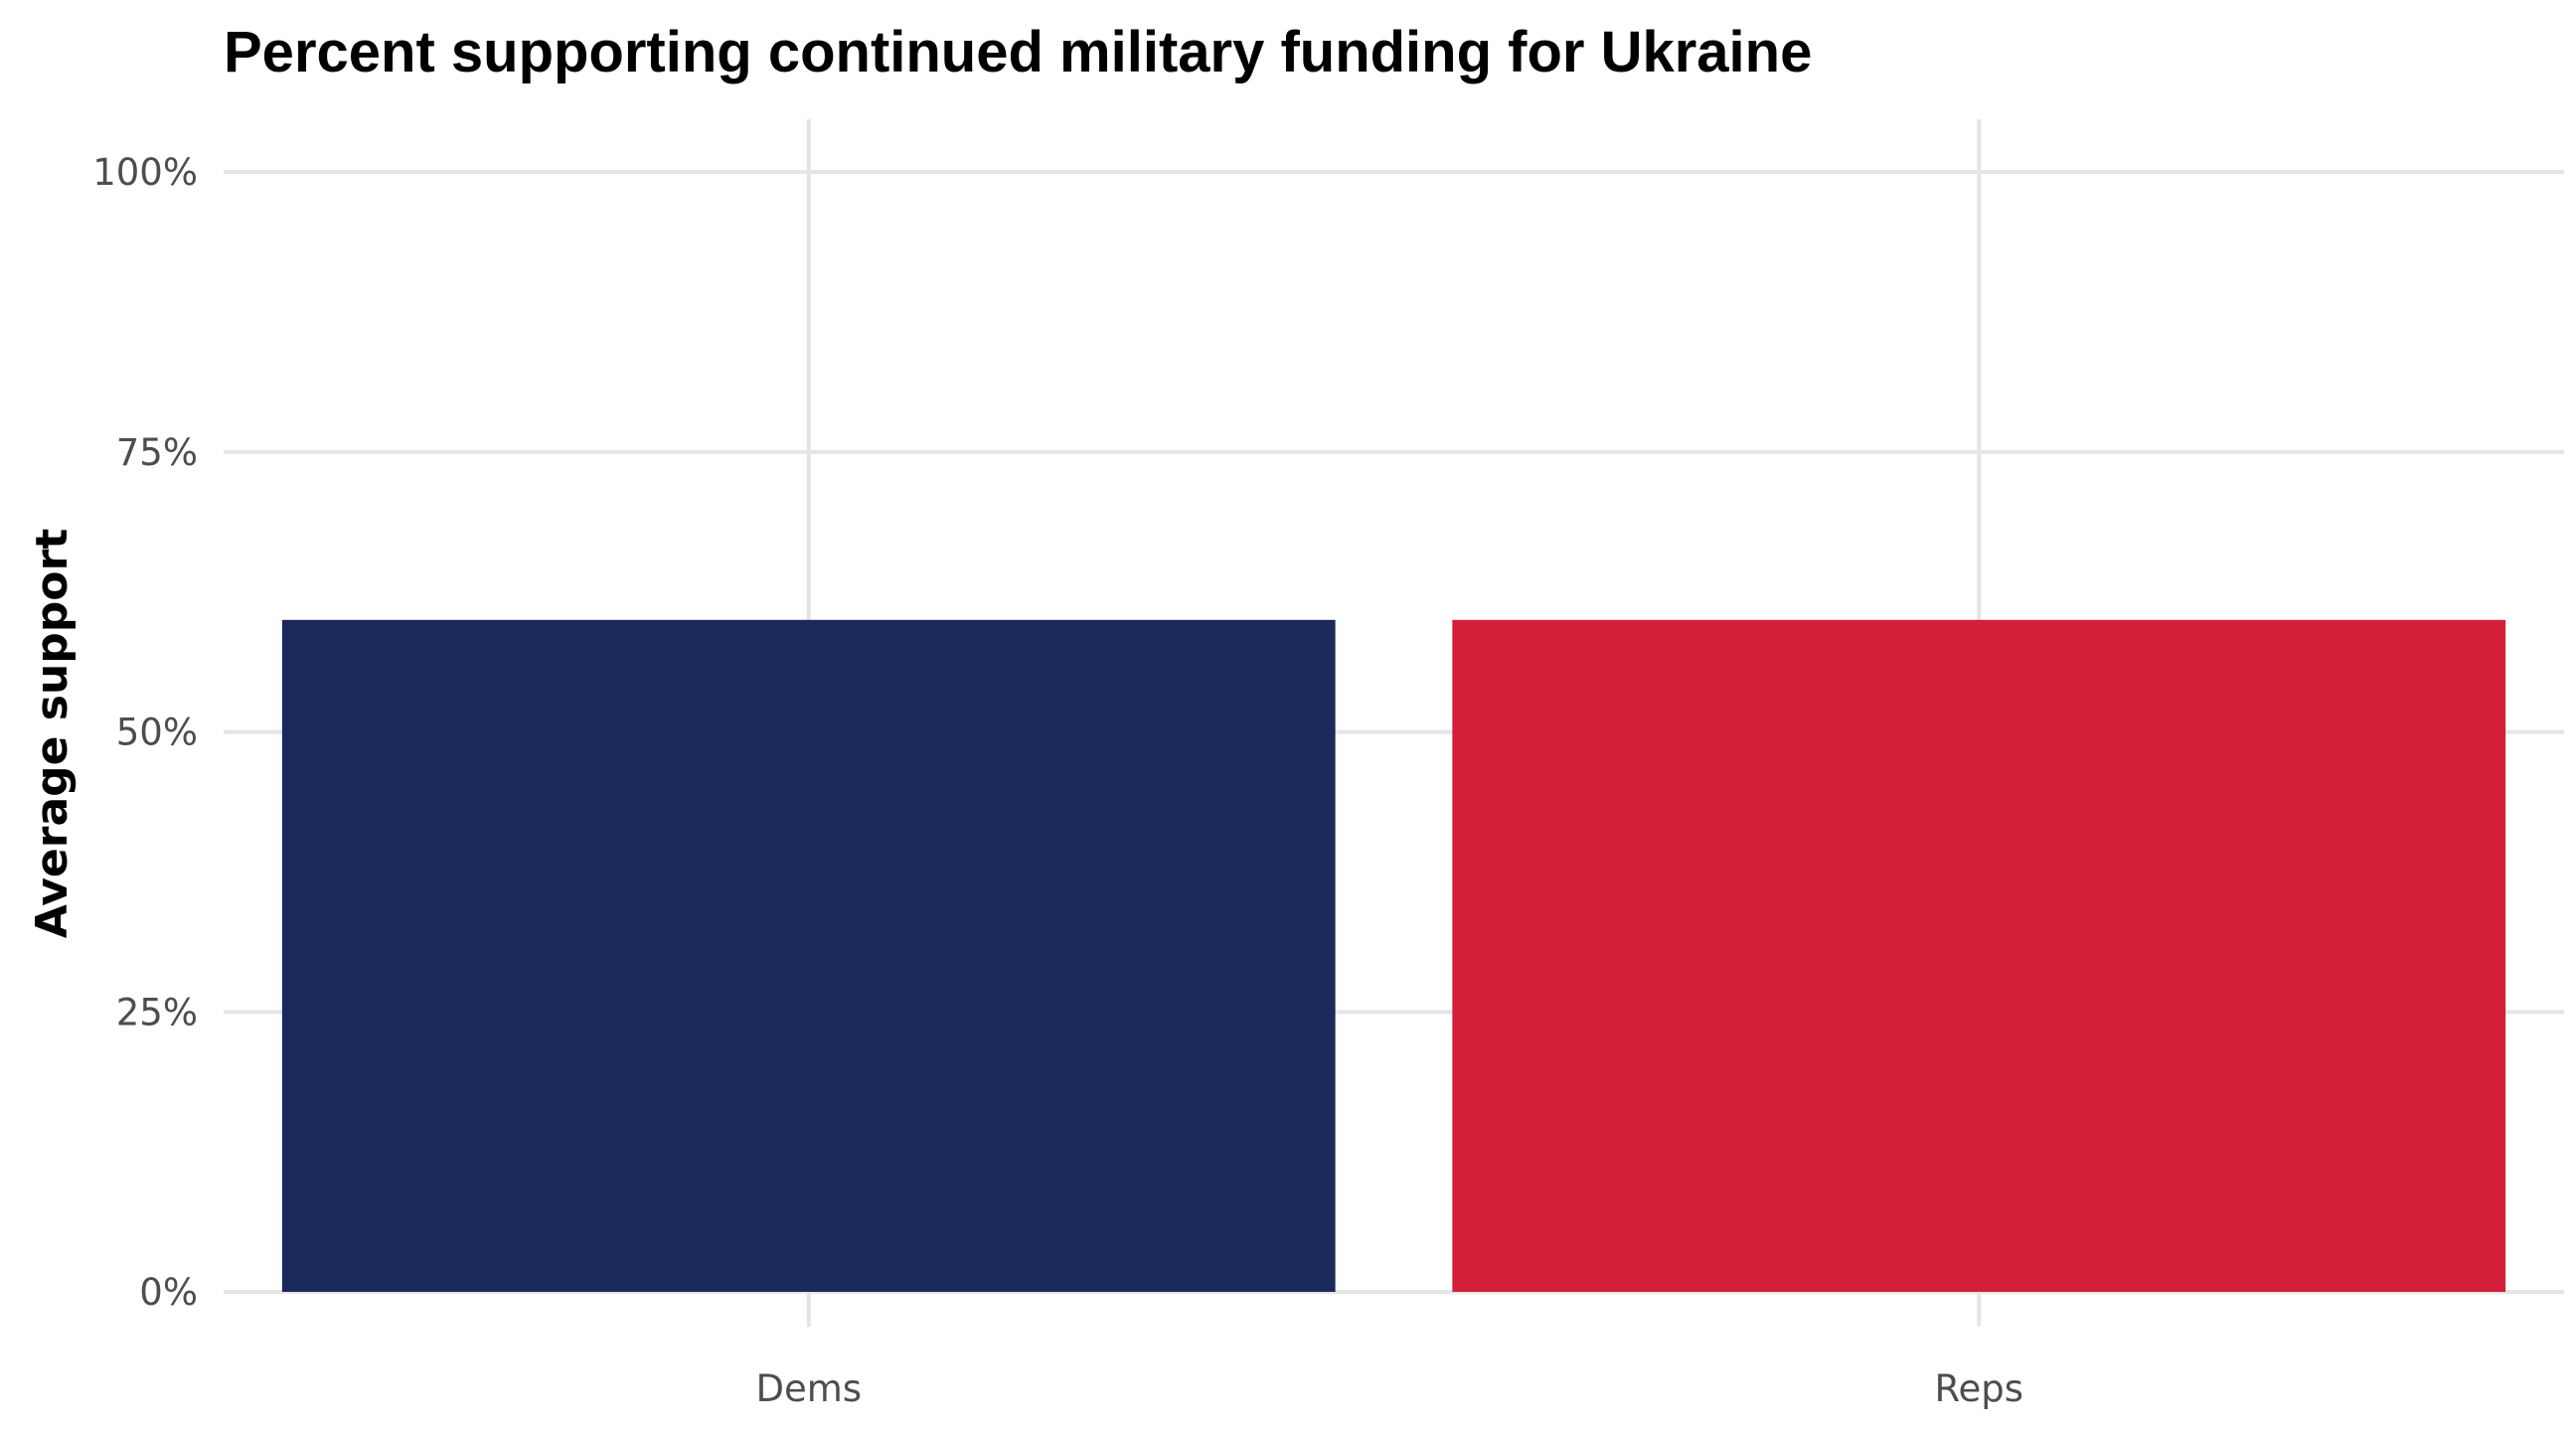 The height and width of the screenshot is (1431, 2576). I want to click on y-tick-label: 100%, so click(145, 172).